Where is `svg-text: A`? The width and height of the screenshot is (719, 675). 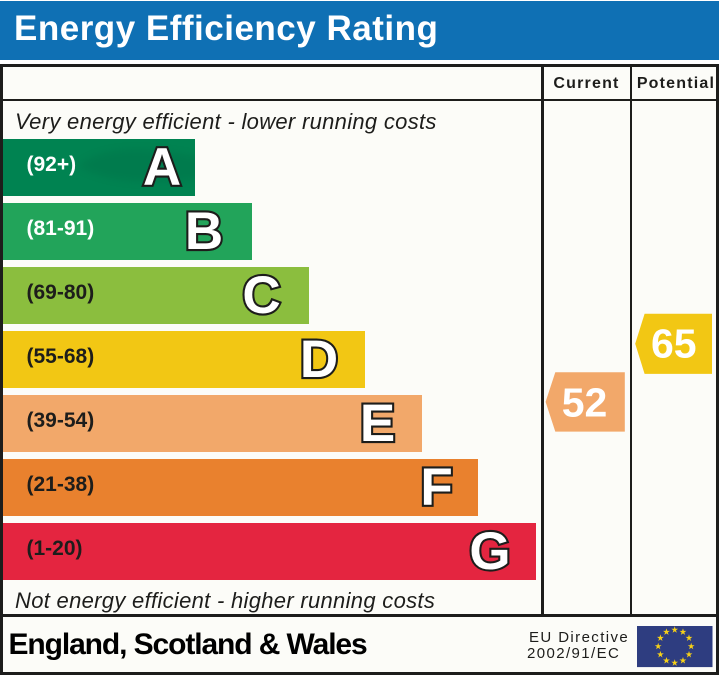
svg-text: A is located at coordinates (162, 167).